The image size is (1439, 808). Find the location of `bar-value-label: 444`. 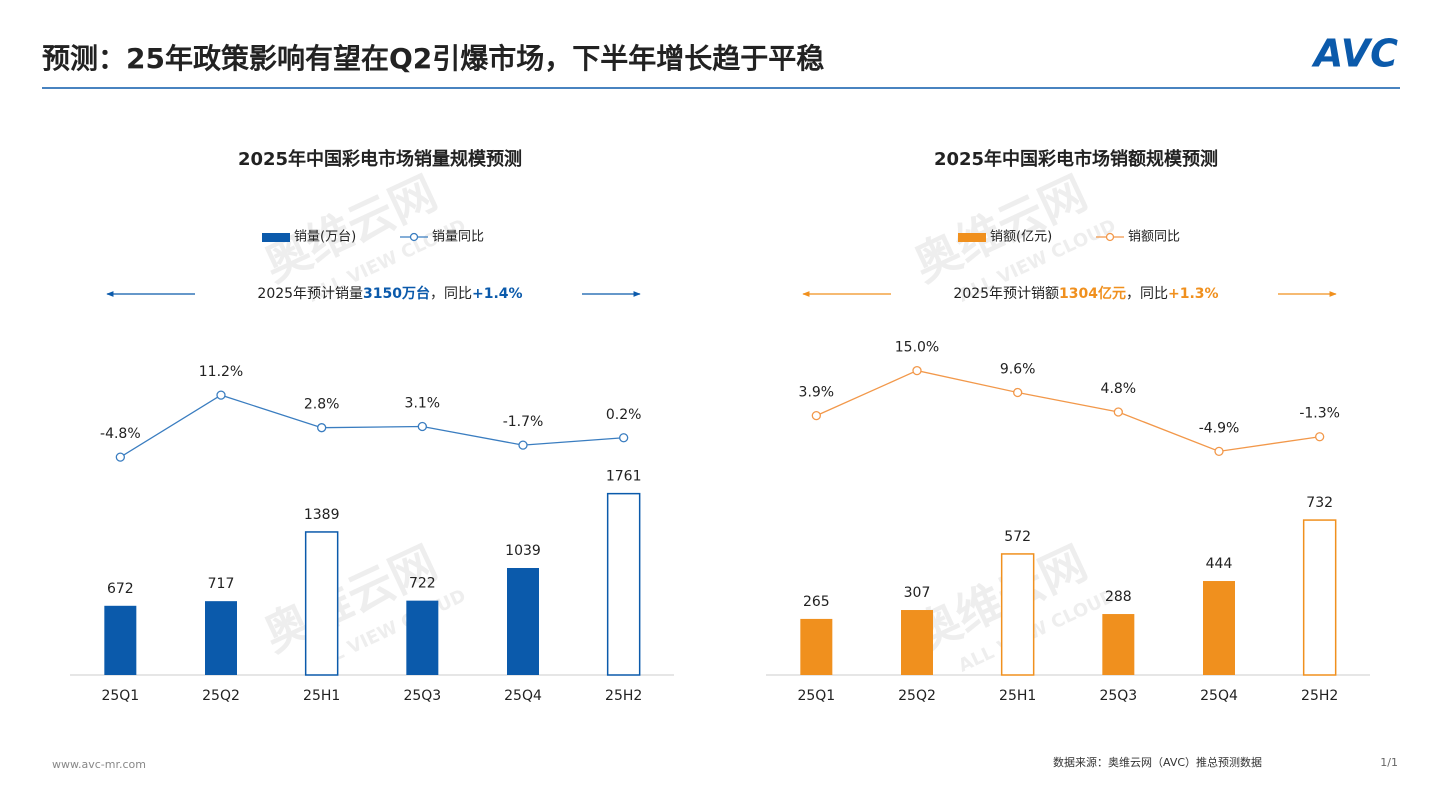

bar-value-label: 444 is located at coordinates (1219, 564).